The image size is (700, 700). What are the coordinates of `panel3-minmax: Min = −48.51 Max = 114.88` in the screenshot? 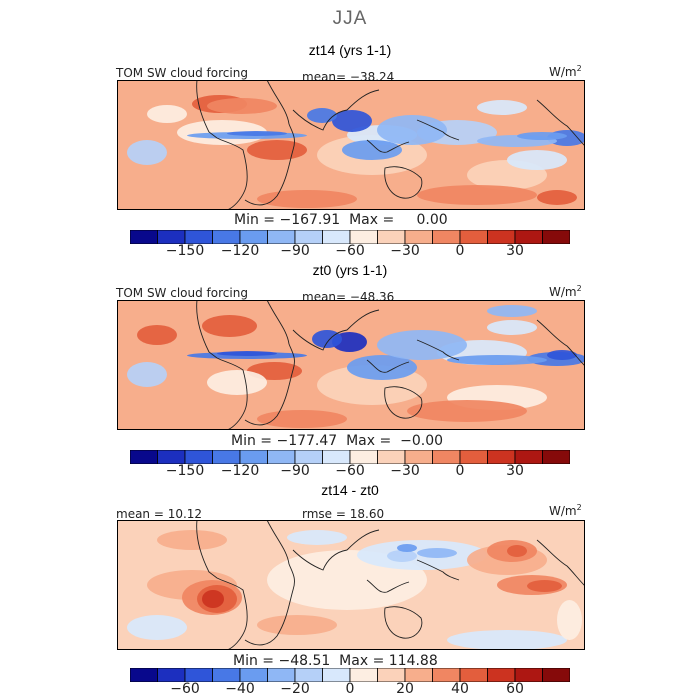 It's located at (335, 661).